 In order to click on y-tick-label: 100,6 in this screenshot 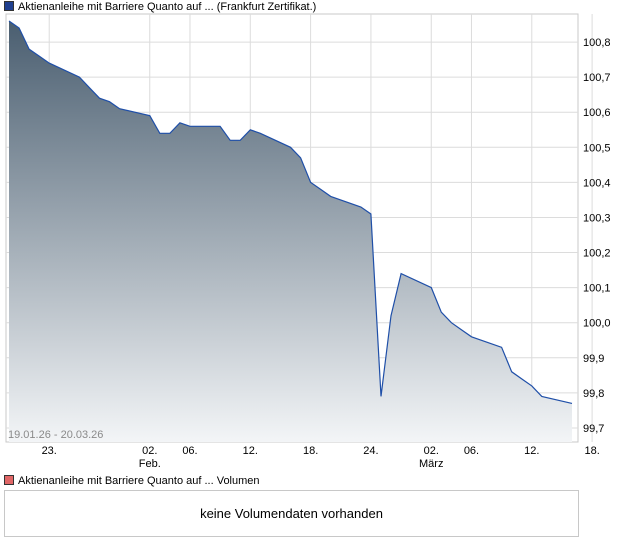, I will do `click(597, 113)`.